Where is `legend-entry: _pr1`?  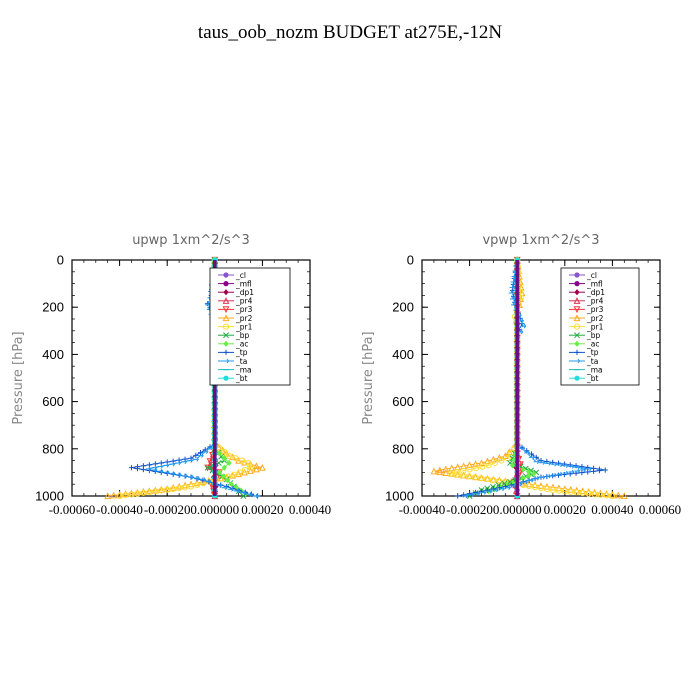 legend-entry: _pr1 is located at coordinates (244, 326).